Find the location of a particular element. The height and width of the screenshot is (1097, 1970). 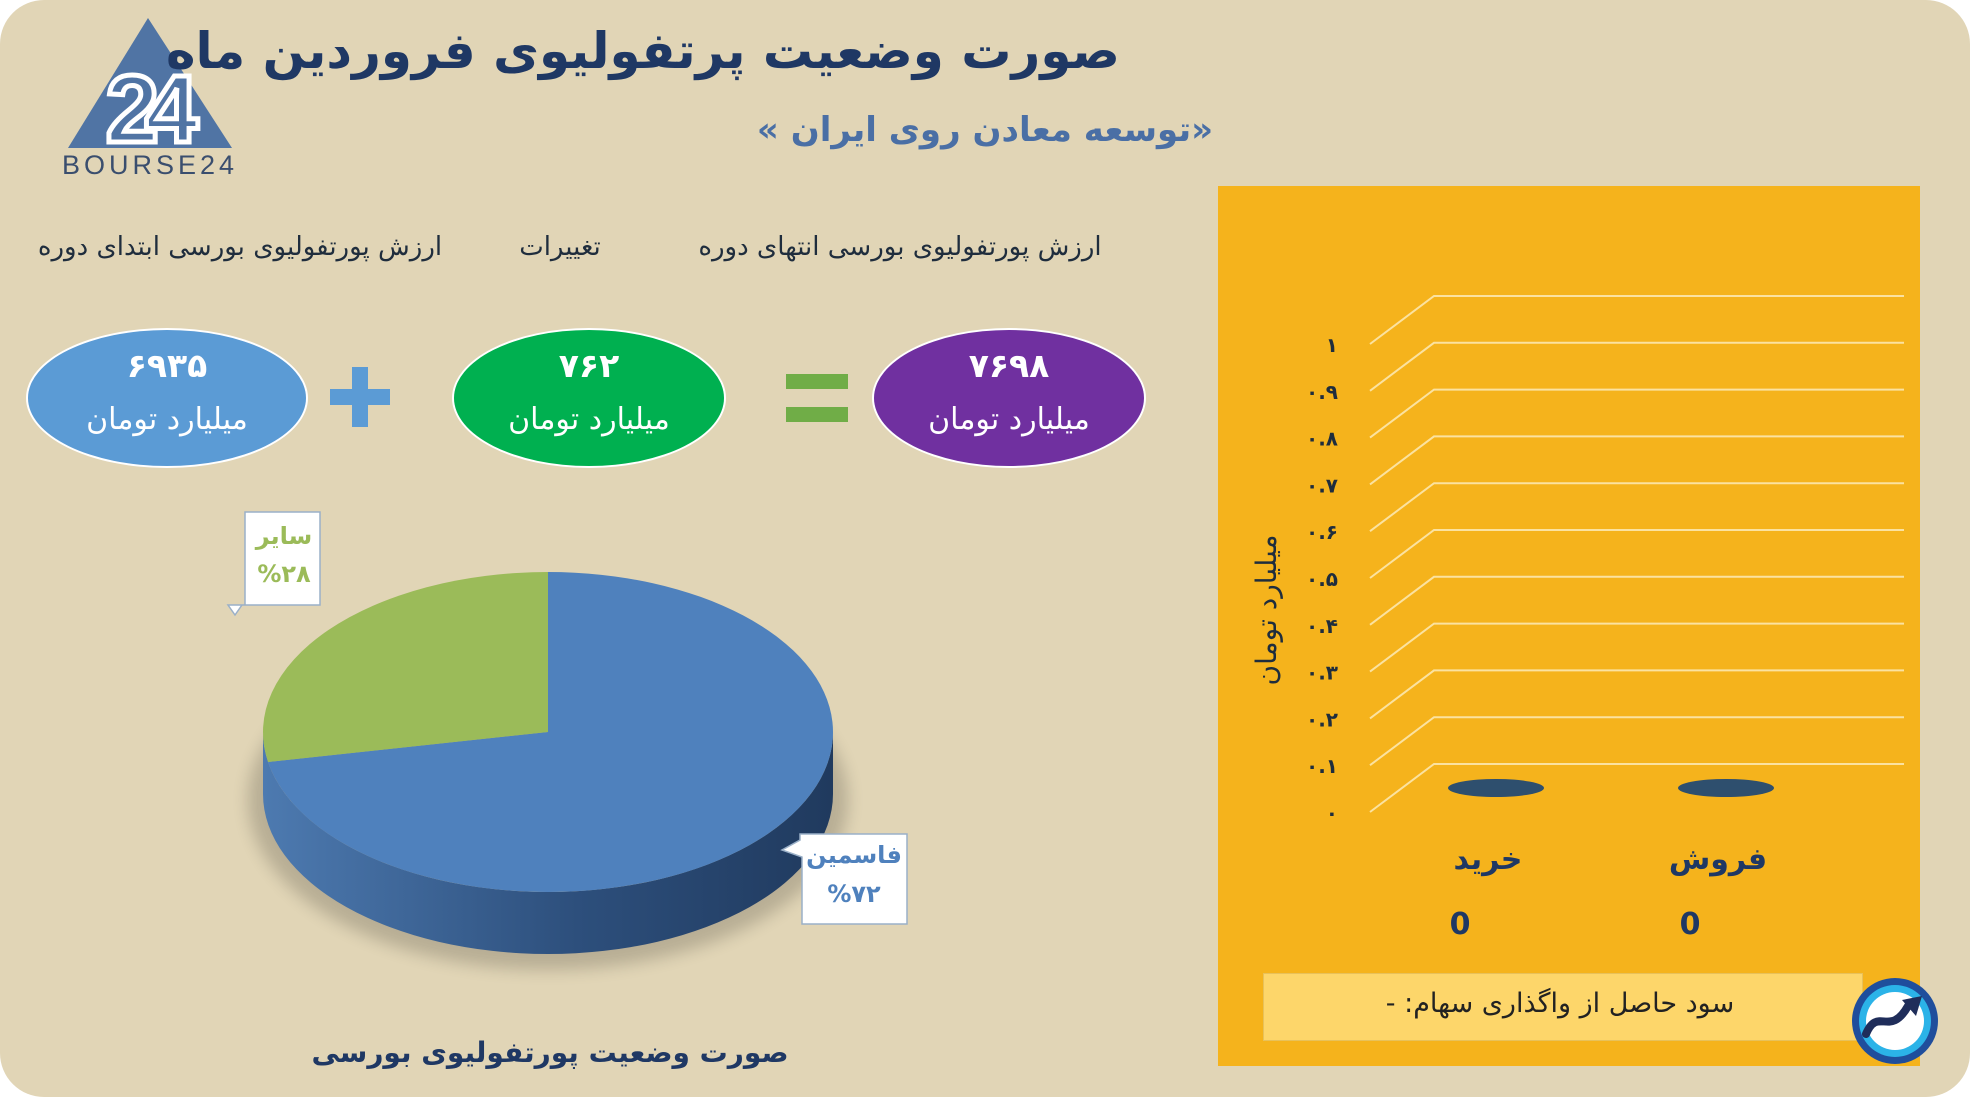

slice-fasmin-name: فاسمین is located at coordinates (854, 855).